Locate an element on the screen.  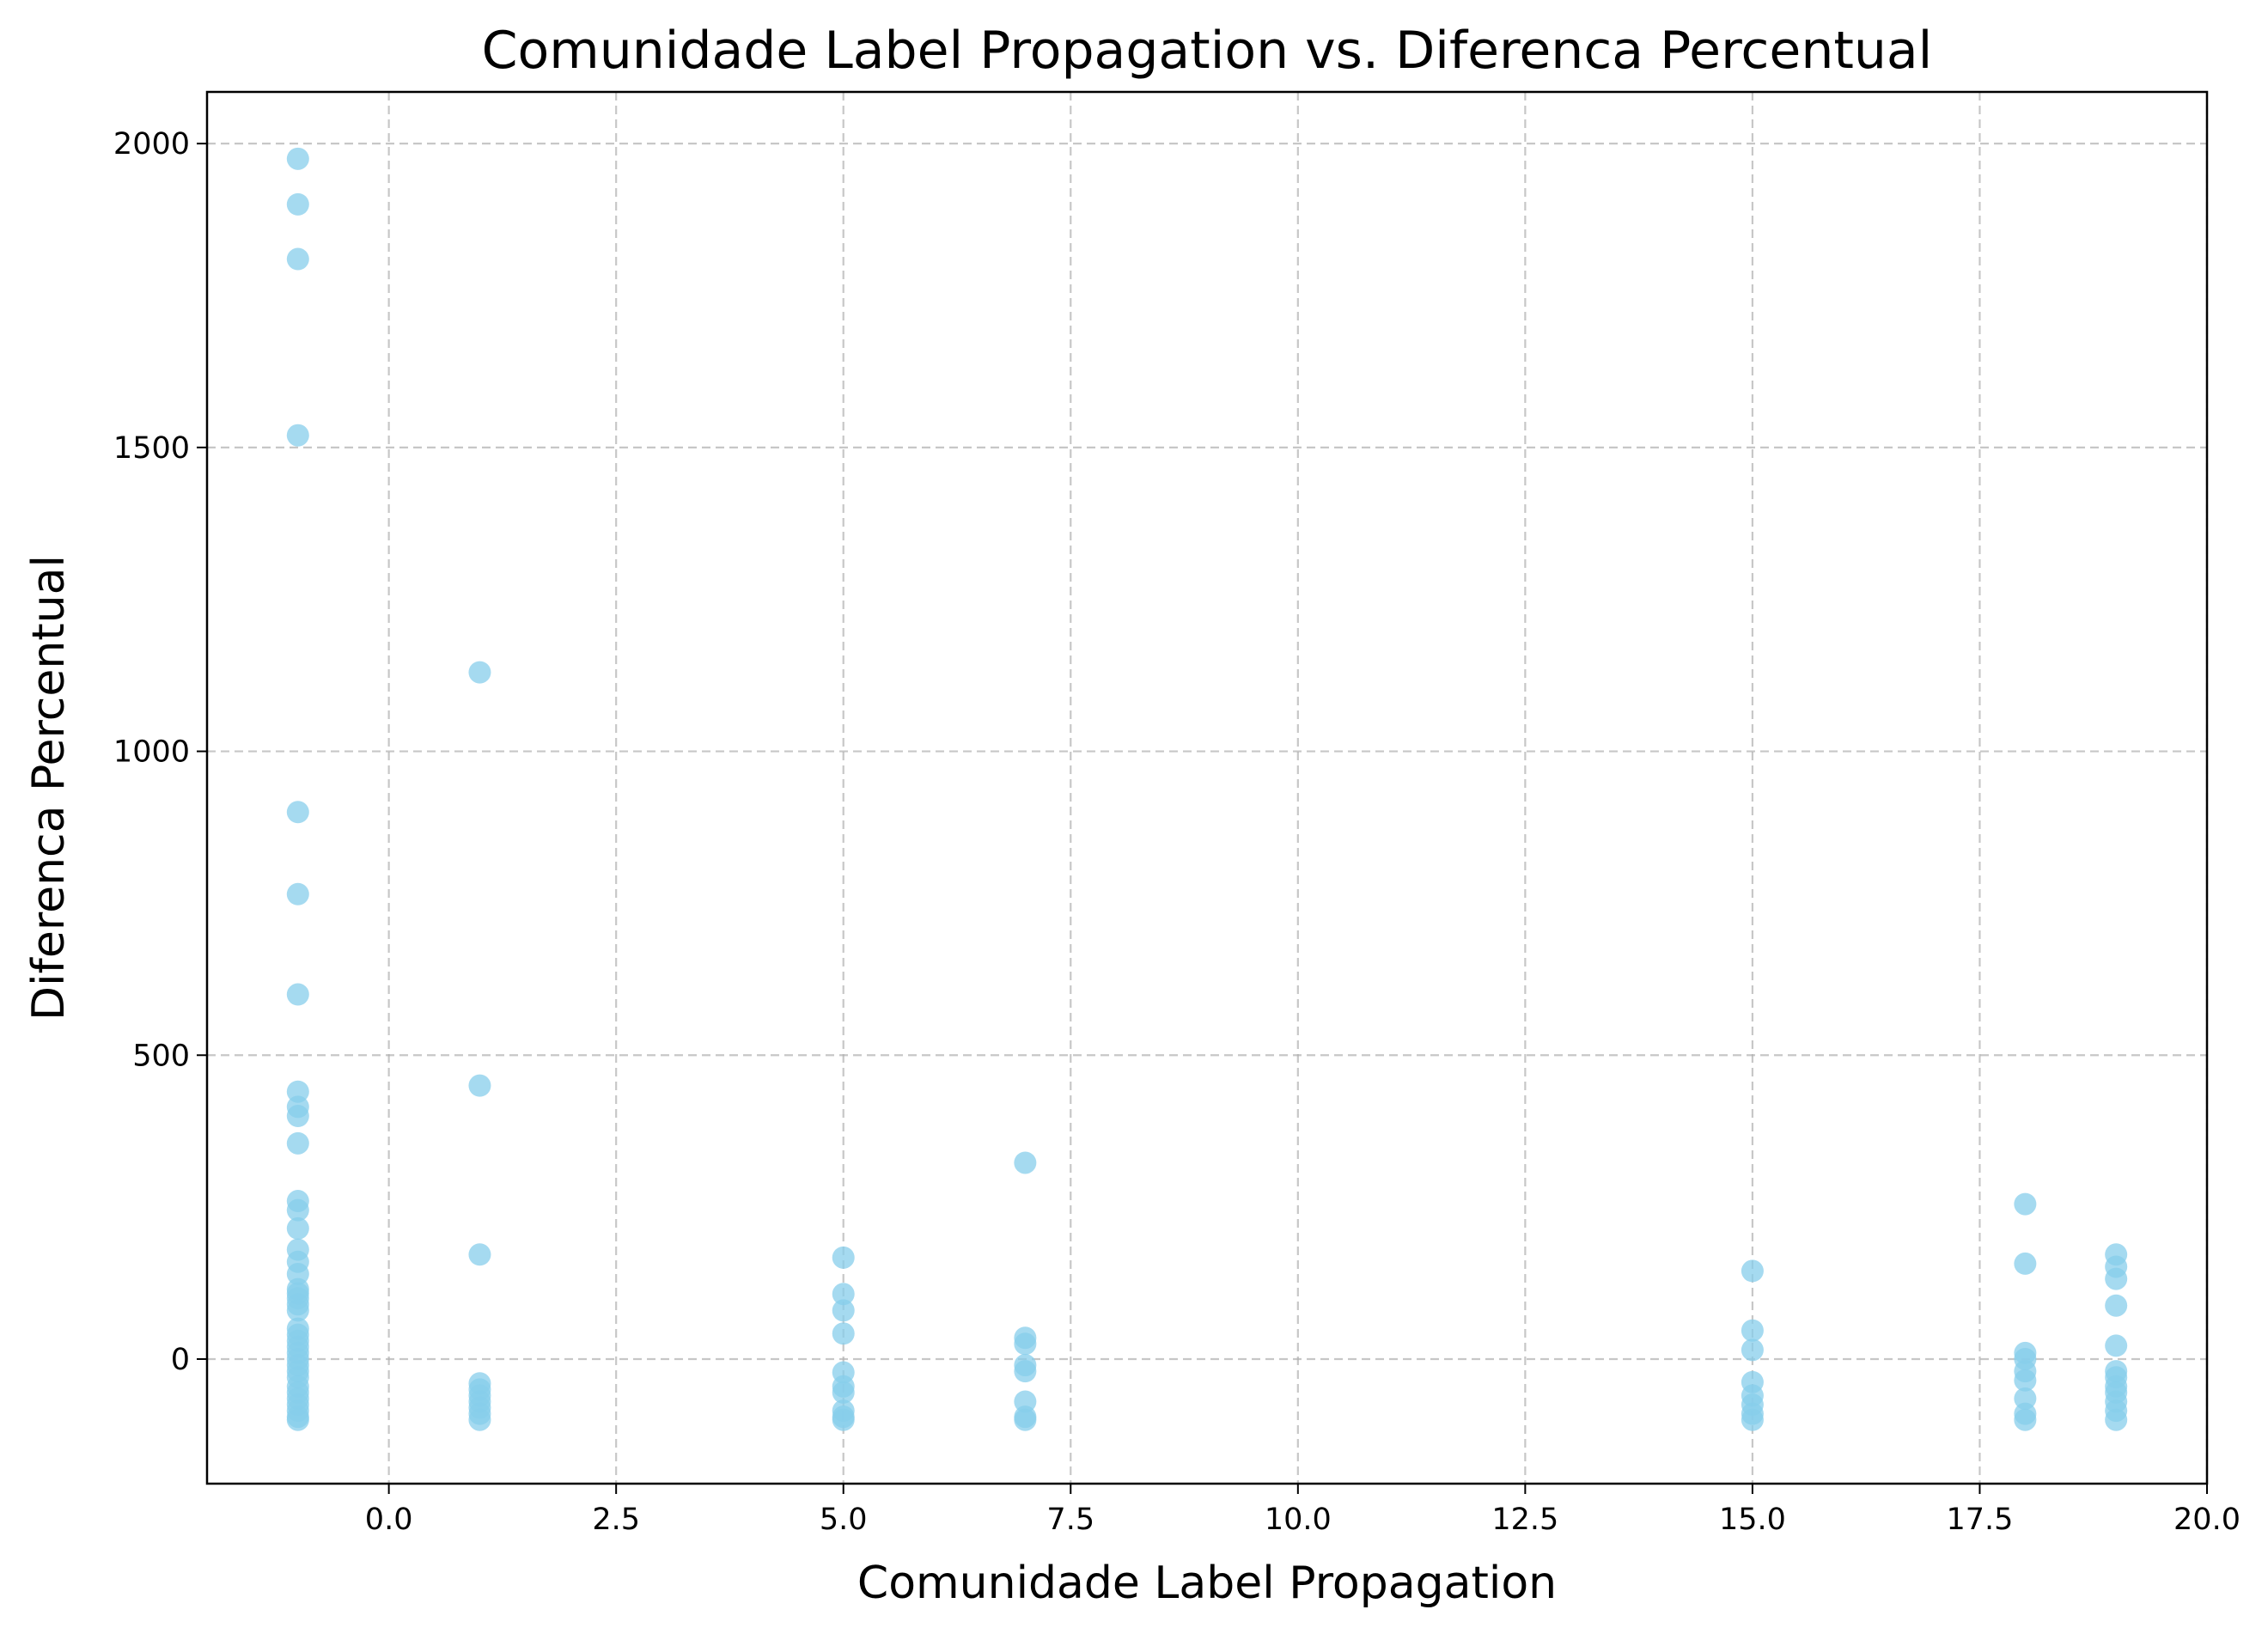
x-tick-label: 20.0 is located at coordinates (2207, 1520).